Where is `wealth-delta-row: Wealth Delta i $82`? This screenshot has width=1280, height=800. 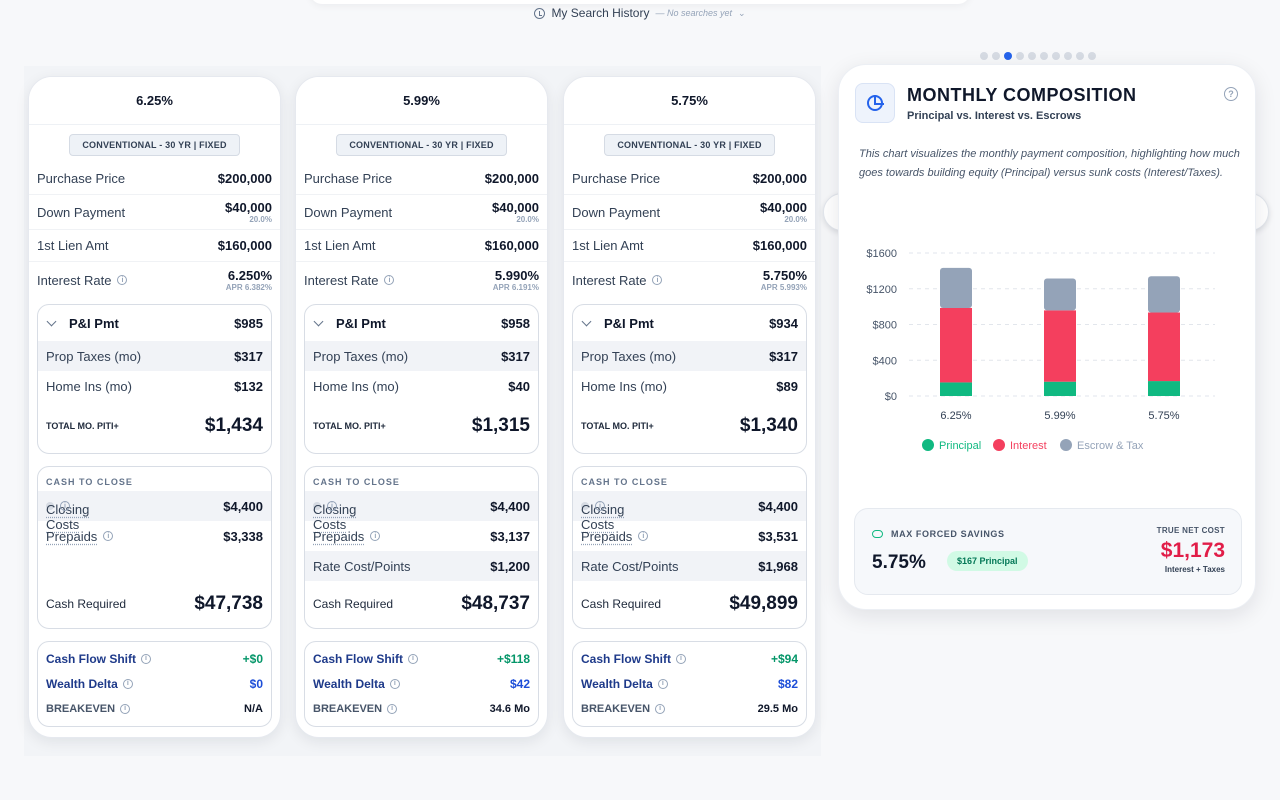
wealth-delta-row: Wealth Delta i $82 is located at coordinates (689, 683).